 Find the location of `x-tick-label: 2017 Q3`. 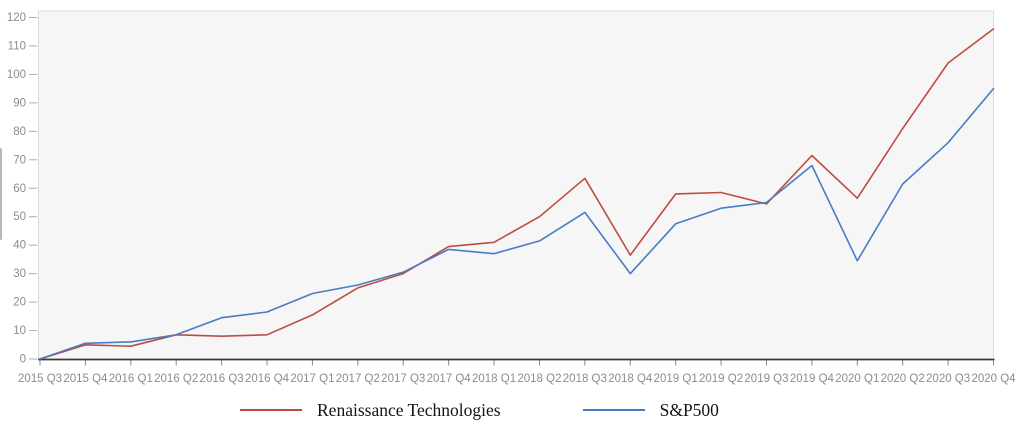

x-tick-label: 2017 Q3 is located at coordinates (403, 379).